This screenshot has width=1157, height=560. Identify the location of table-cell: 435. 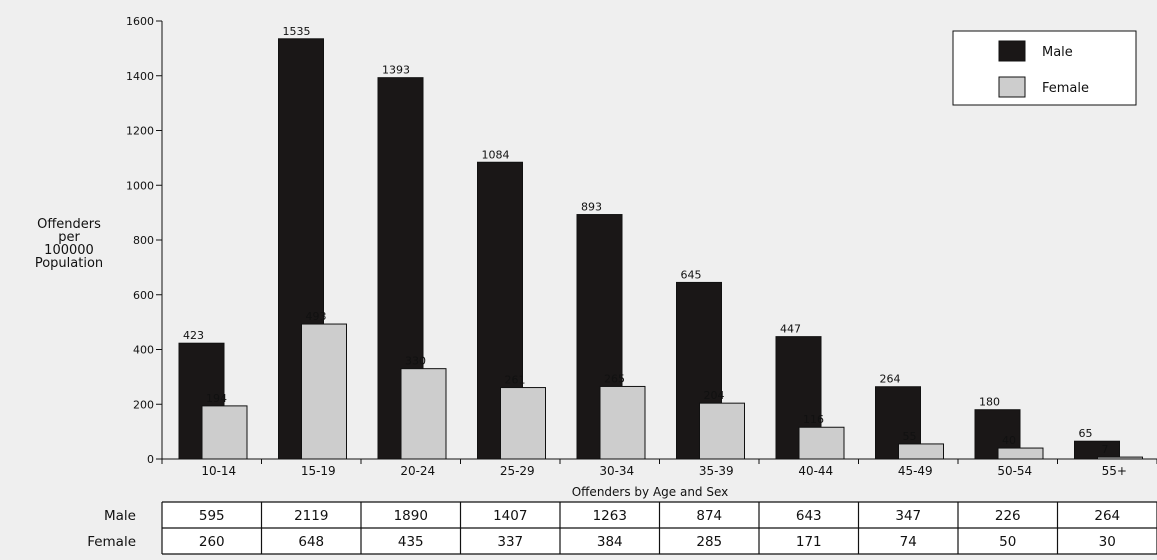
(411, 542).